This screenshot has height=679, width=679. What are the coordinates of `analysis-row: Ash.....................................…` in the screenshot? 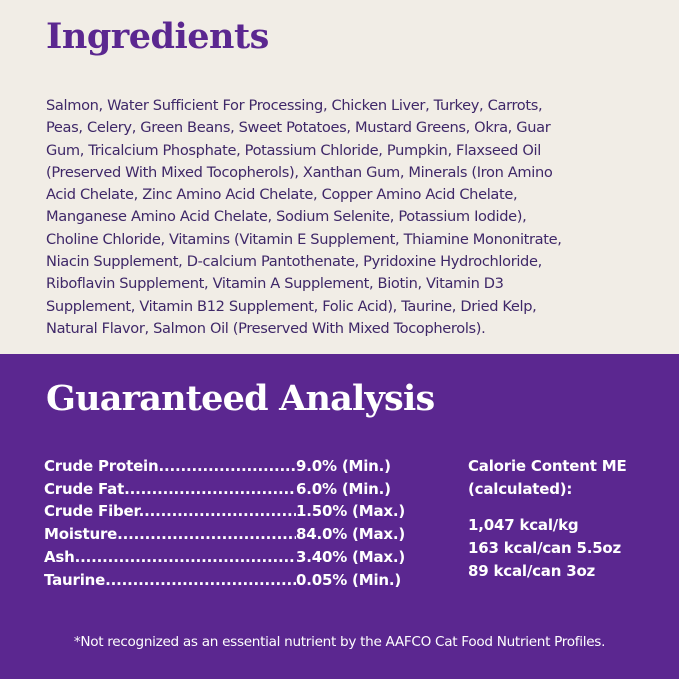 It's located at (224, 557).